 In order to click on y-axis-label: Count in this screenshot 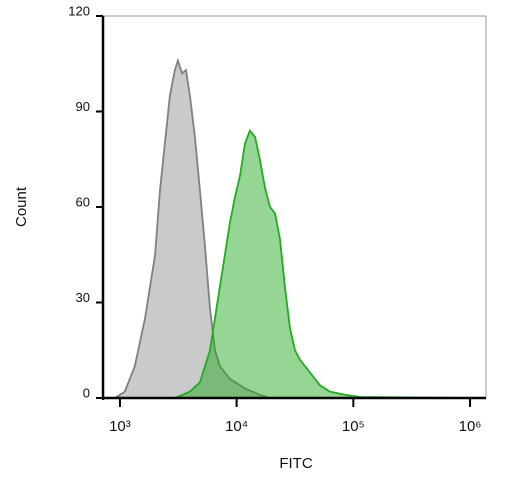, I will do `click(21, 206)`.